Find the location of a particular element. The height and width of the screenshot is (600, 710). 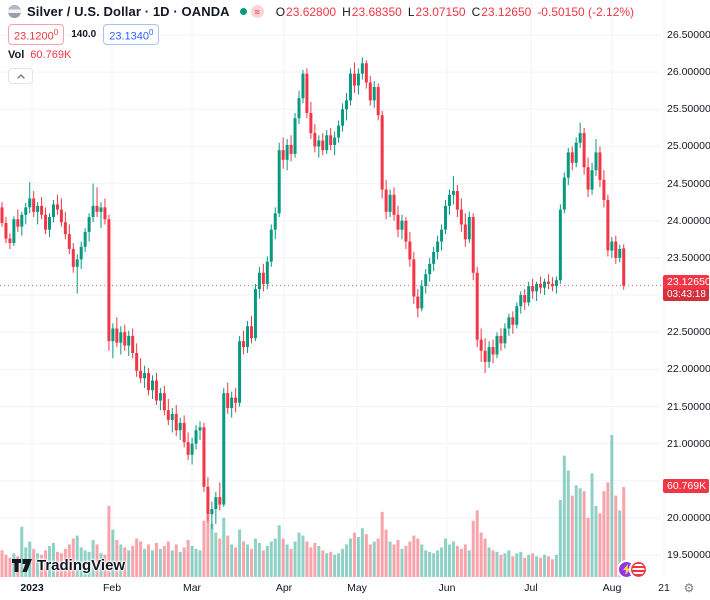

price-tick-label: 25.50000 is located at coordinates (688, 109).